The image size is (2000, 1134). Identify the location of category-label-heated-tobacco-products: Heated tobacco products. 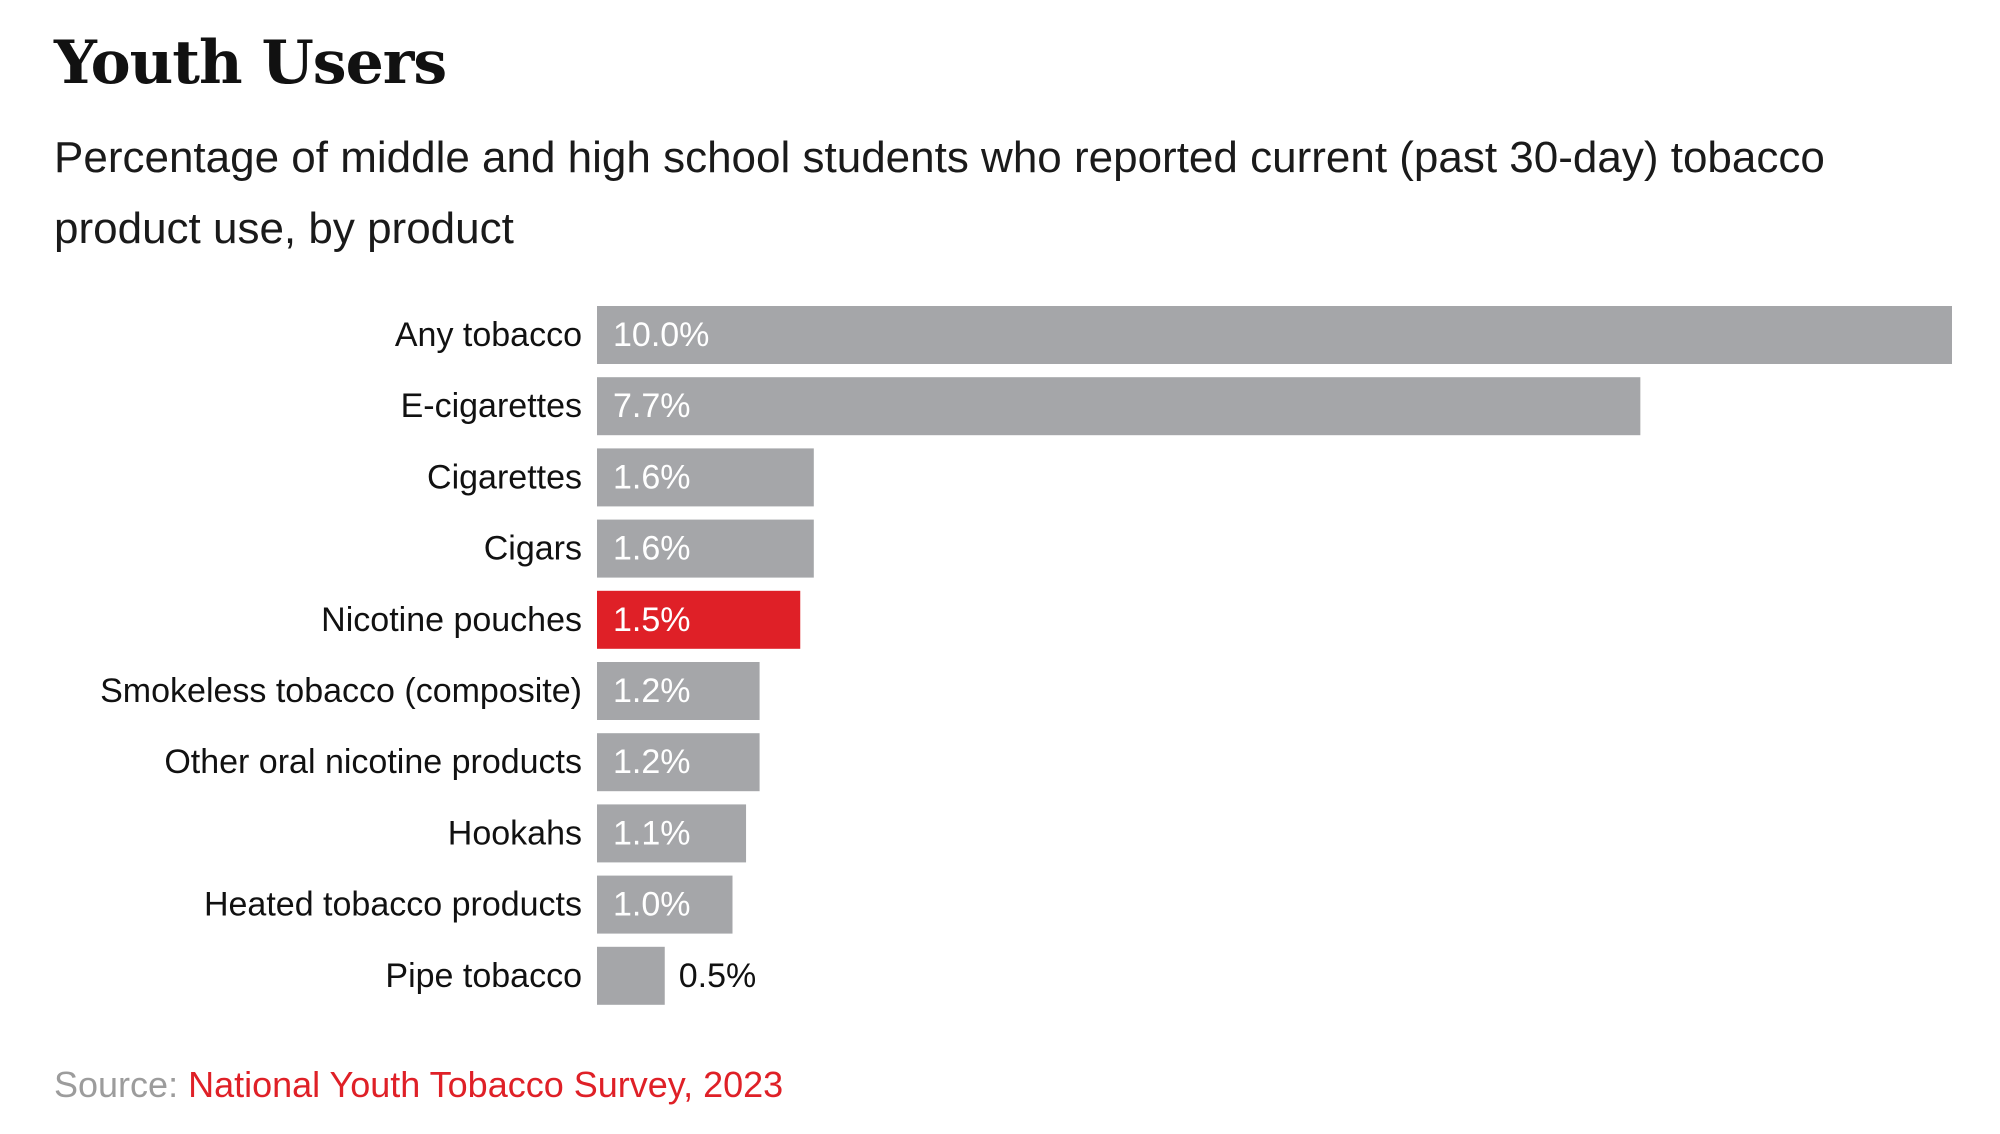
(393, 905).